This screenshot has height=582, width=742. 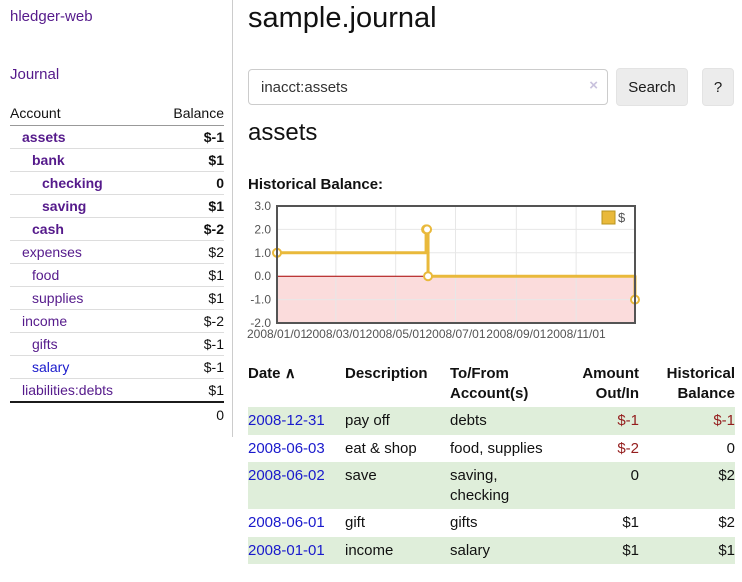 I want to click on search-input-wrap: ×, so click(x=428, y=87).